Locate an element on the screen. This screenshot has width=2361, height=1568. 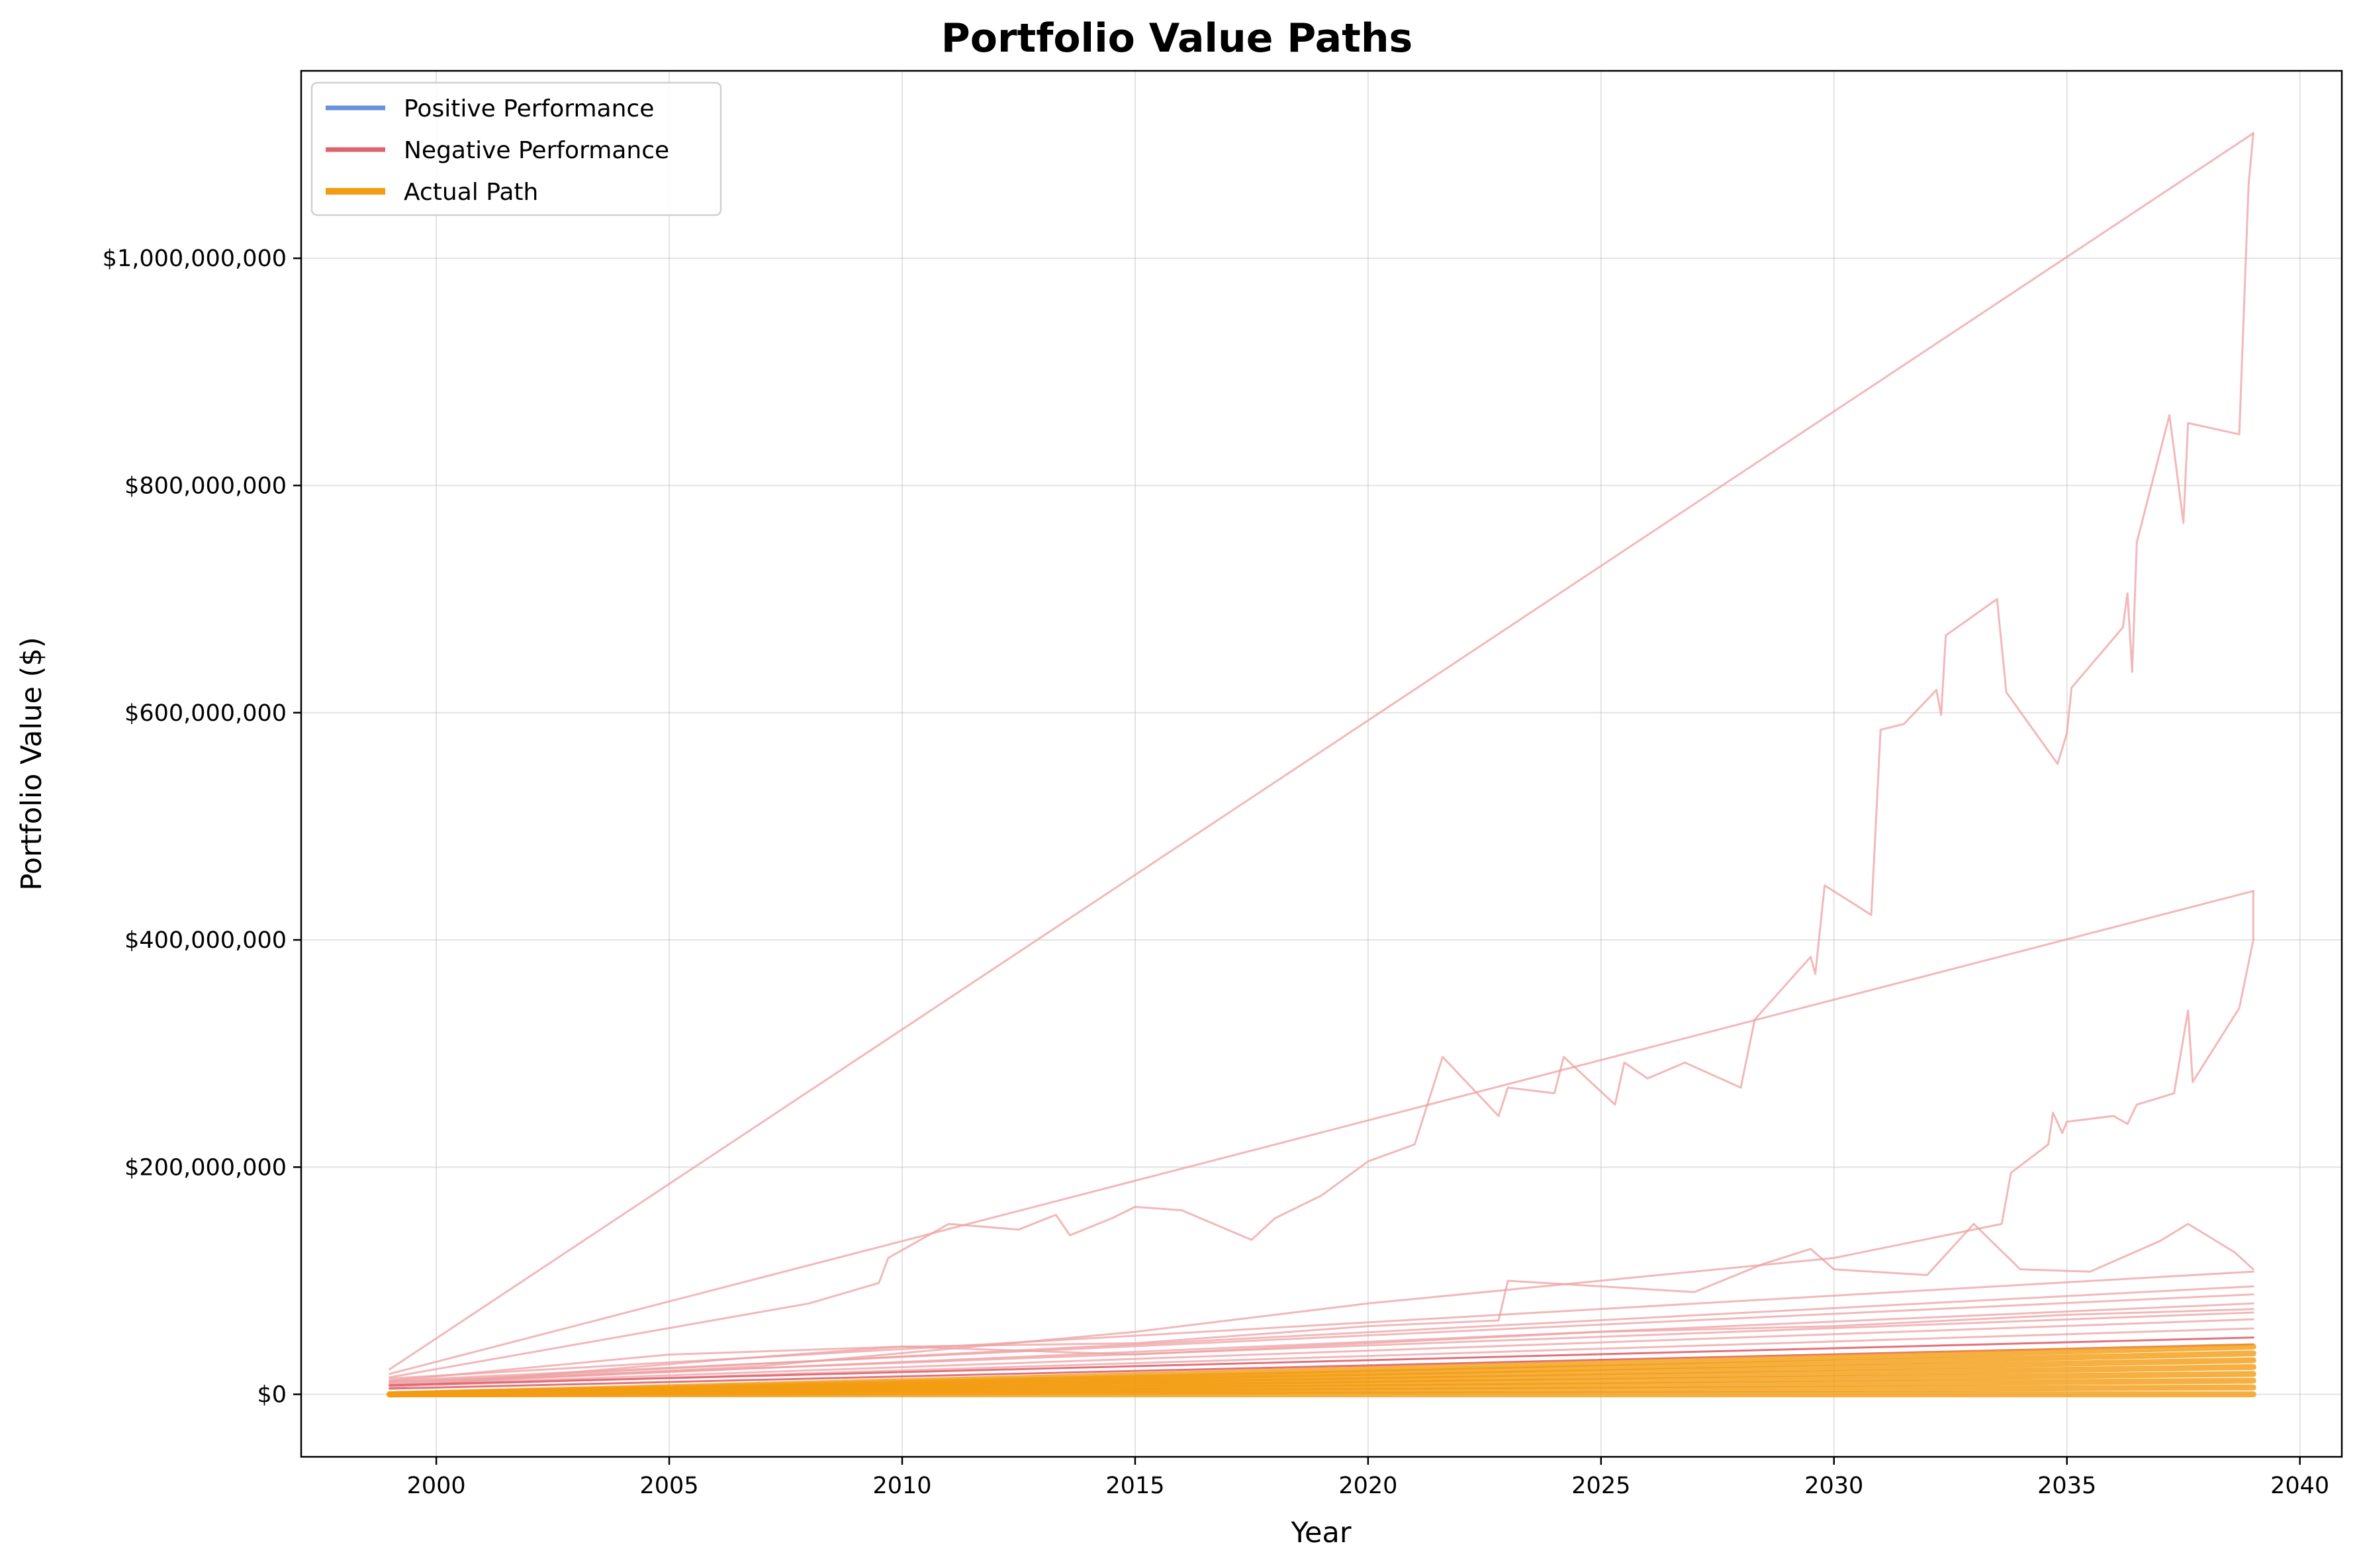
legend-label-actual: Actual Path is located at coordinates (471, 192).